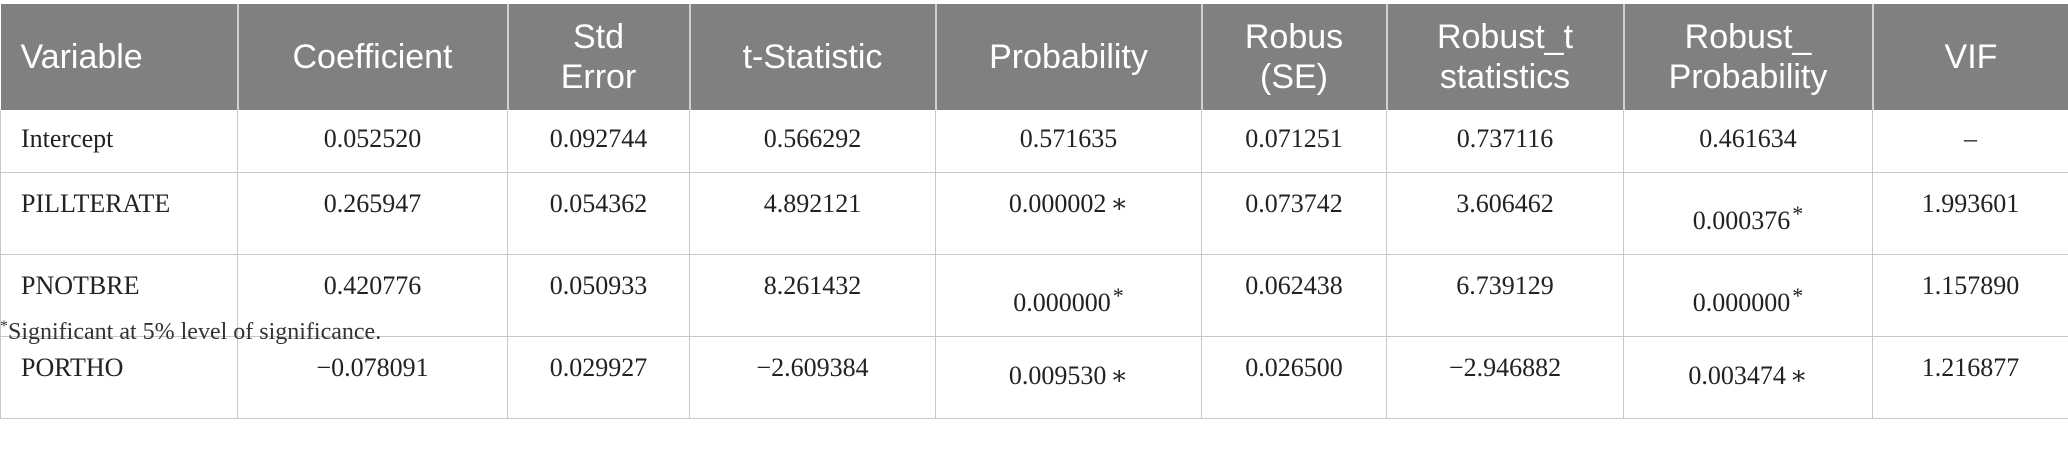  What do you see at coordinates (1294, 141) in the screenshot?
I see `cell-robust-se: 0.071251` at bounding box center [1294, 141].